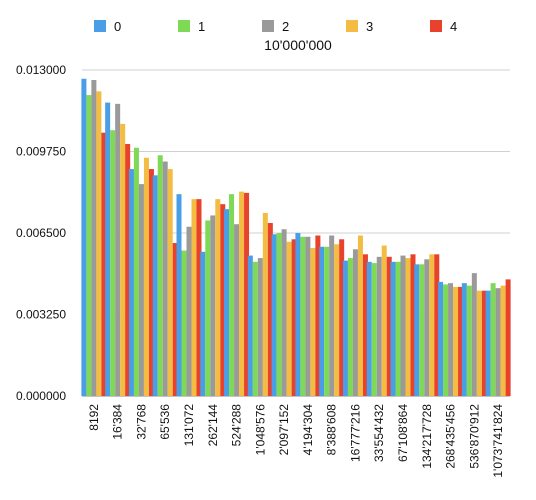 The image size is (536, 500). Describe the element at coordinates (118, 422) in the screenshot. I see `x-tick-label: 16'384` at that location.